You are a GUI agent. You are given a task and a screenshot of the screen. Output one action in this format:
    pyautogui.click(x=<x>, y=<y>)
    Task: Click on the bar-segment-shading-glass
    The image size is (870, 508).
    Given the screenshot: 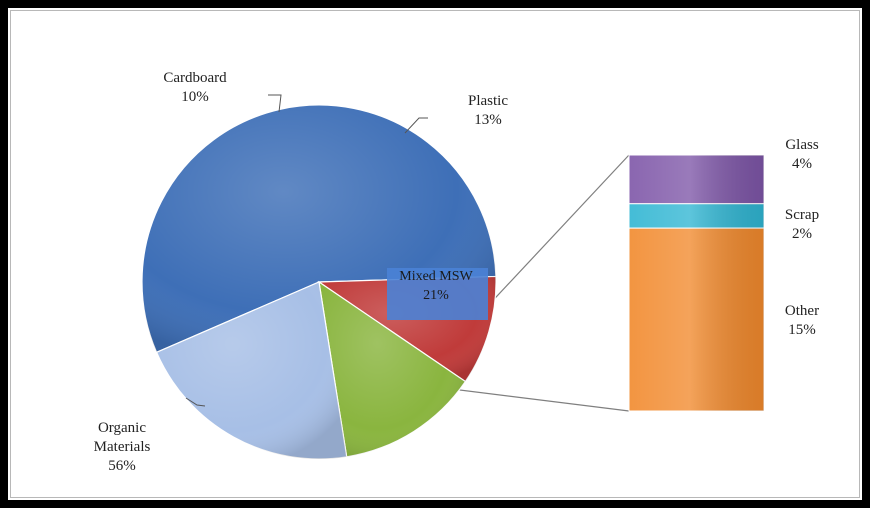 What is the action you would take?
    pyautogui.click(x=696, y=179)
    